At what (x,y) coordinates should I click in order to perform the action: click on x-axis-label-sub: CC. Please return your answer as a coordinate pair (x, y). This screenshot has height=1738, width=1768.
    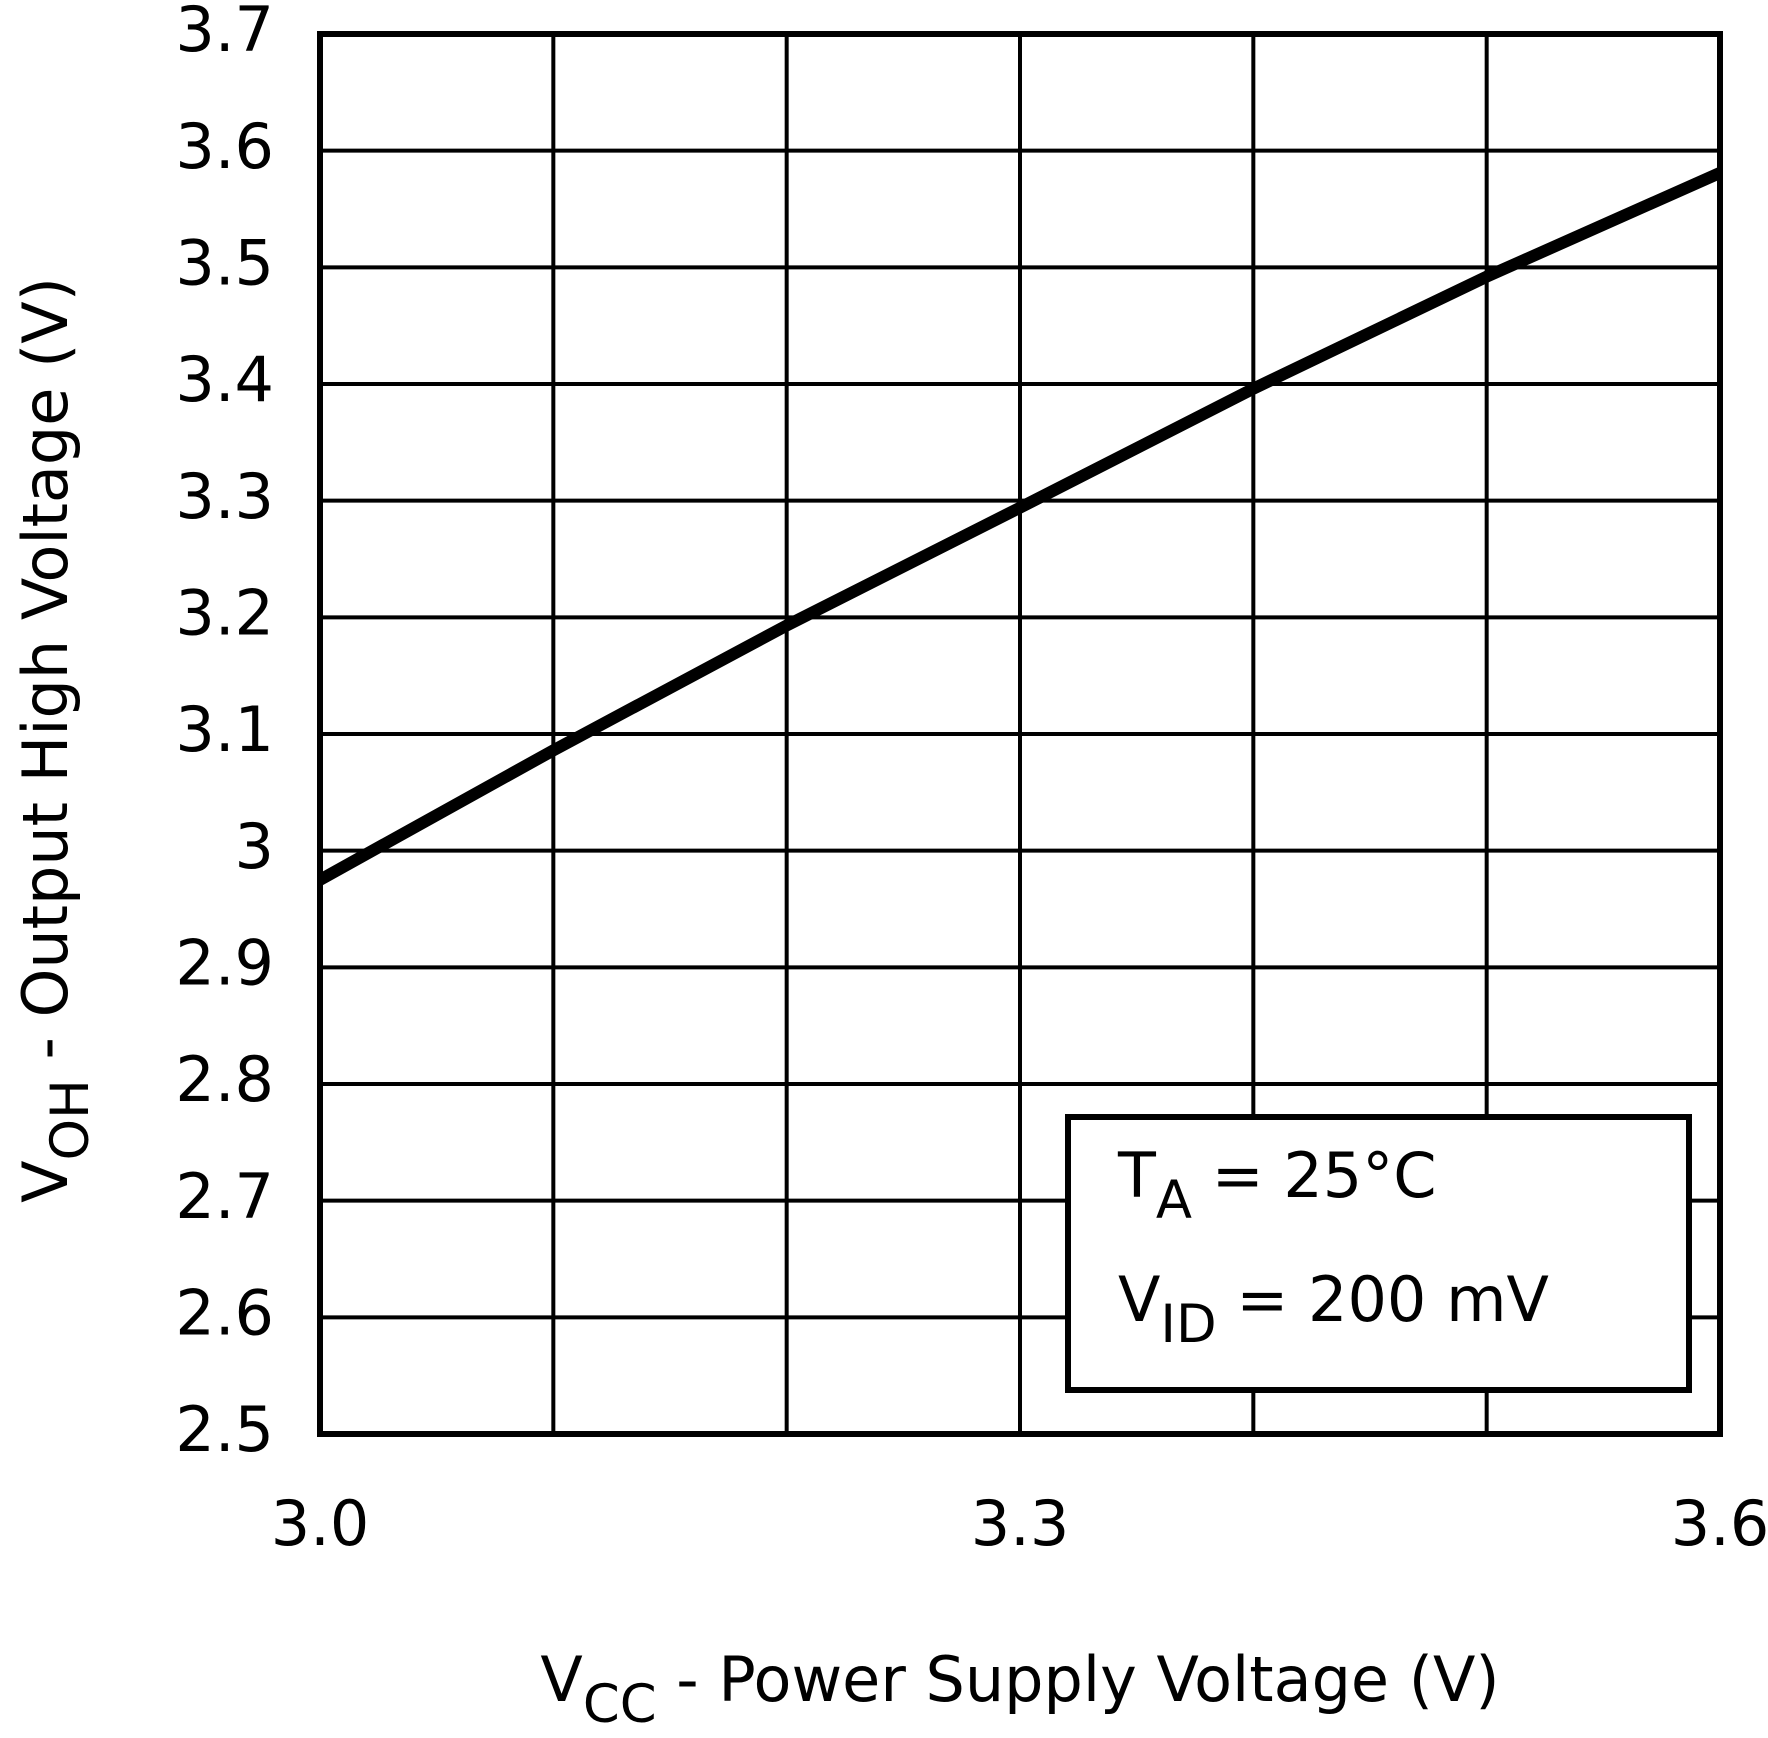
    Looking at the image, I should click on (620, 1704).